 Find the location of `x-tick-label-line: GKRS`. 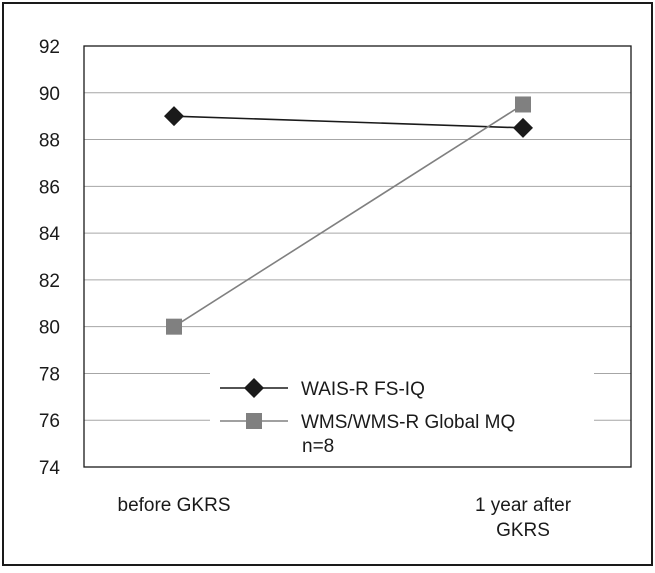

x-tick-label-line: GKRS is located at coordinates (523, 530).